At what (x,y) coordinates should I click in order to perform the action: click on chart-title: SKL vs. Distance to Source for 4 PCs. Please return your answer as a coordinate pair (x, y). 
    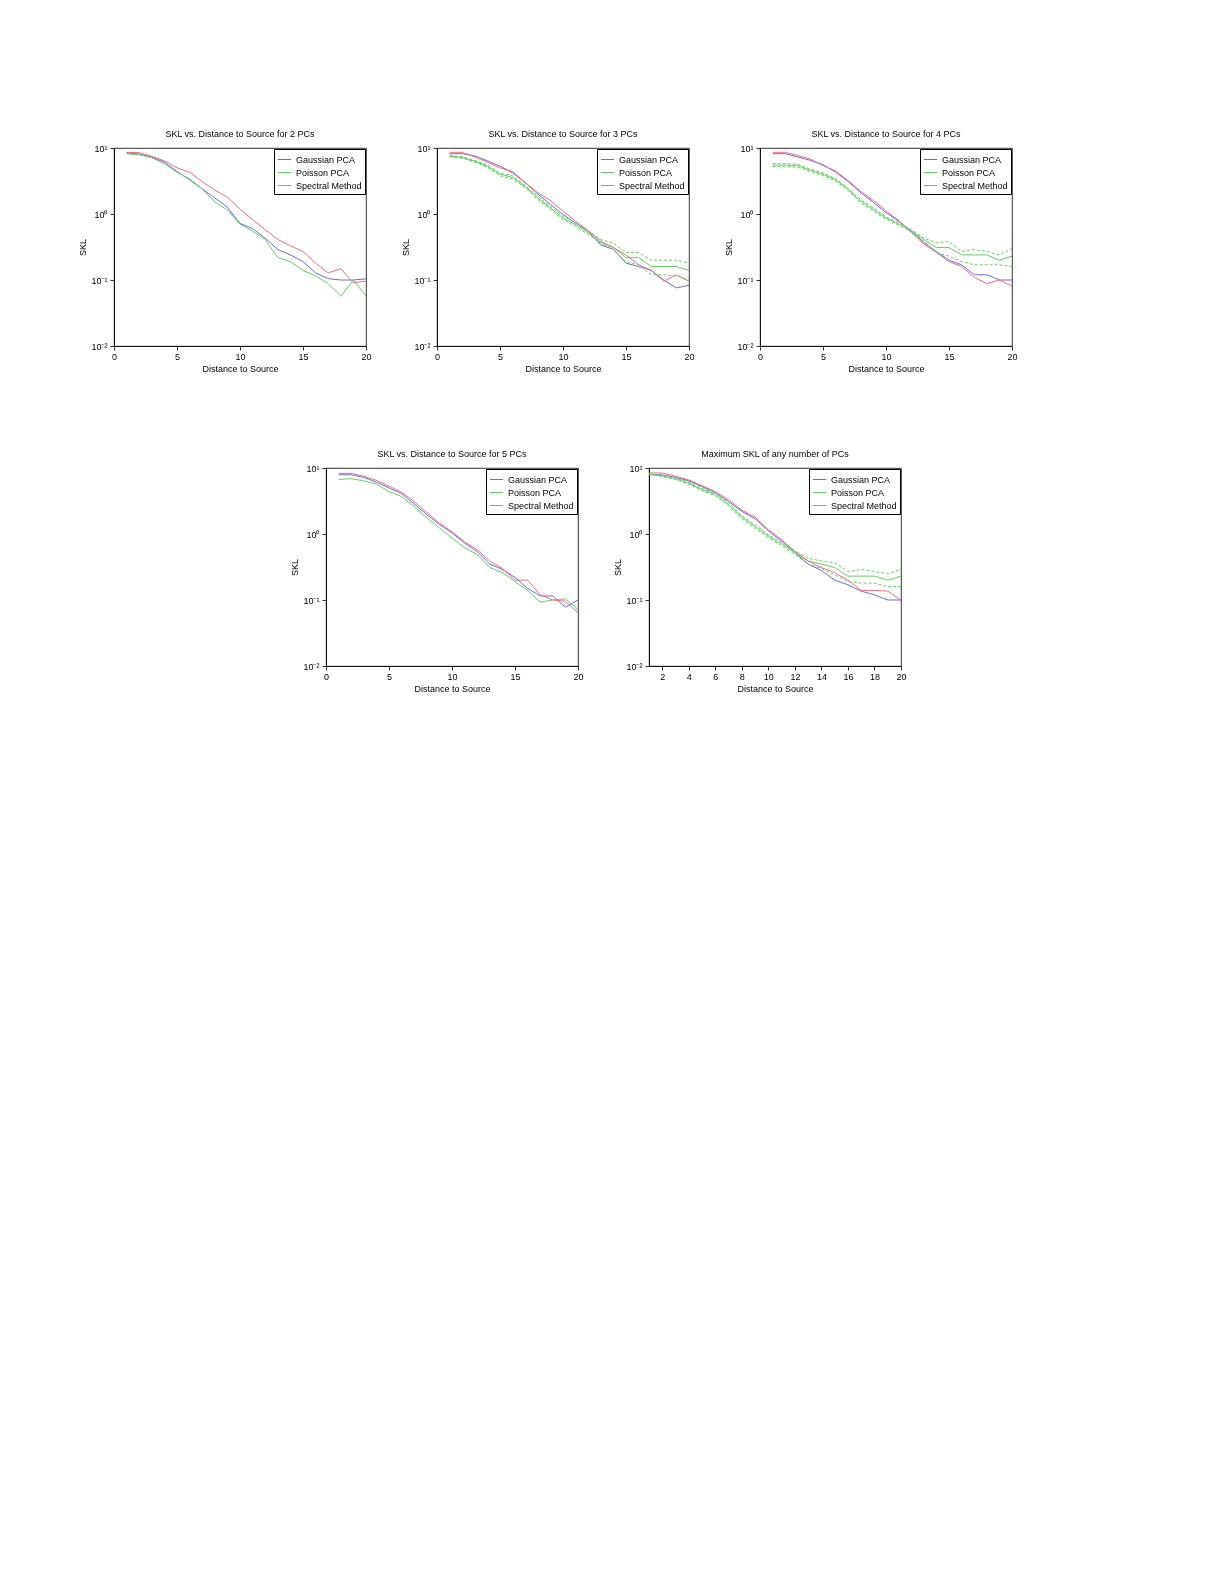
    Looking at the image, I should click on (886, 134).